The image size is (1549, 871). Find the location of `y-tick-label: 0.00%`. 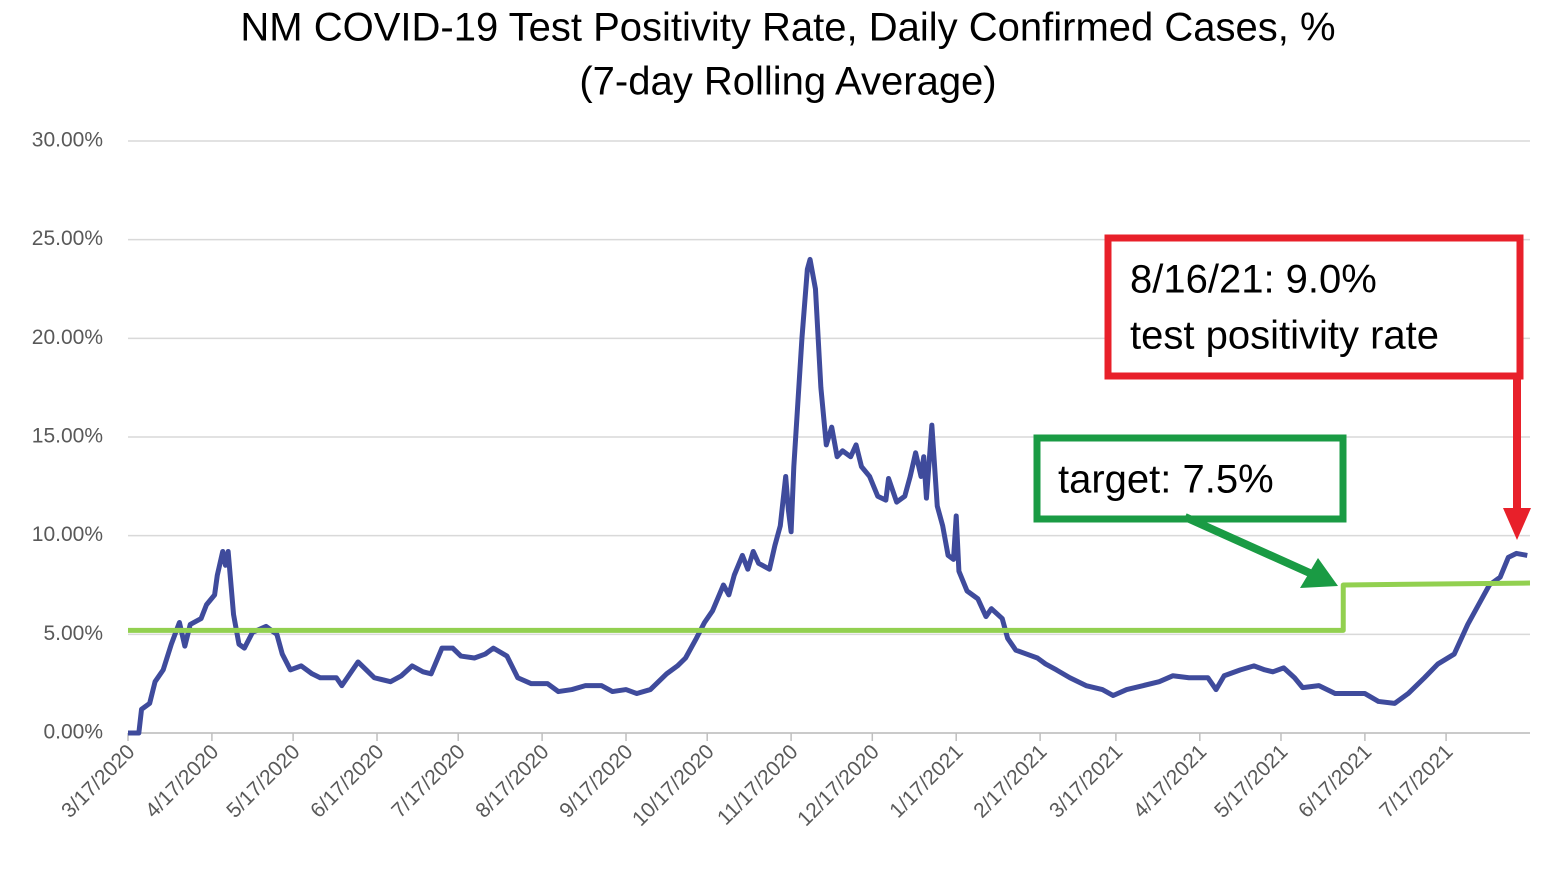

y-tick-label: 0.00% is located at coordinates (73, 732).